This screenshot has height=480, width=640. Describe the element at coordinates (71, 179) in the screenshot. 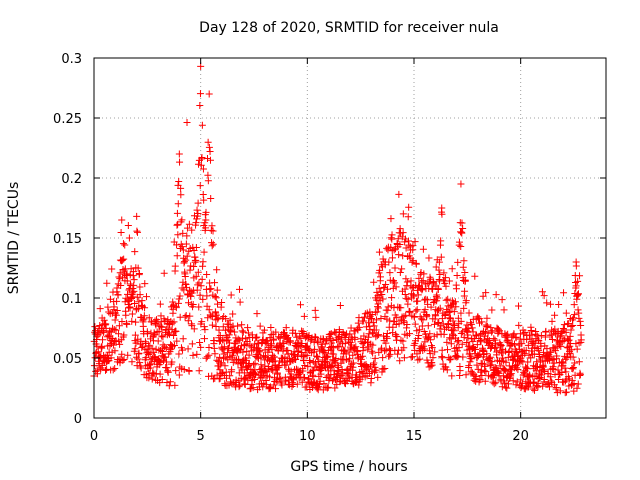

I see `y-tick-label: 0.2` at that location.